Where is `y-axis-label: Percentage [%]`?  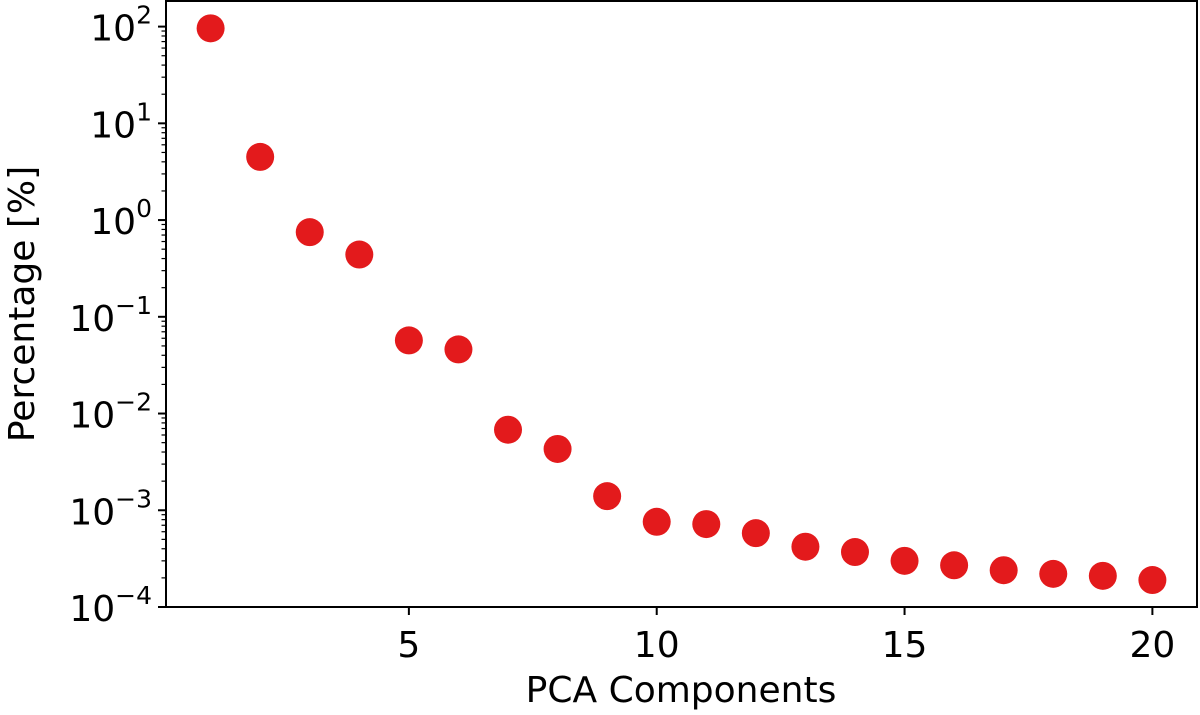 y-axis-label: Percentage [%] is located at coordinates (22, 304).